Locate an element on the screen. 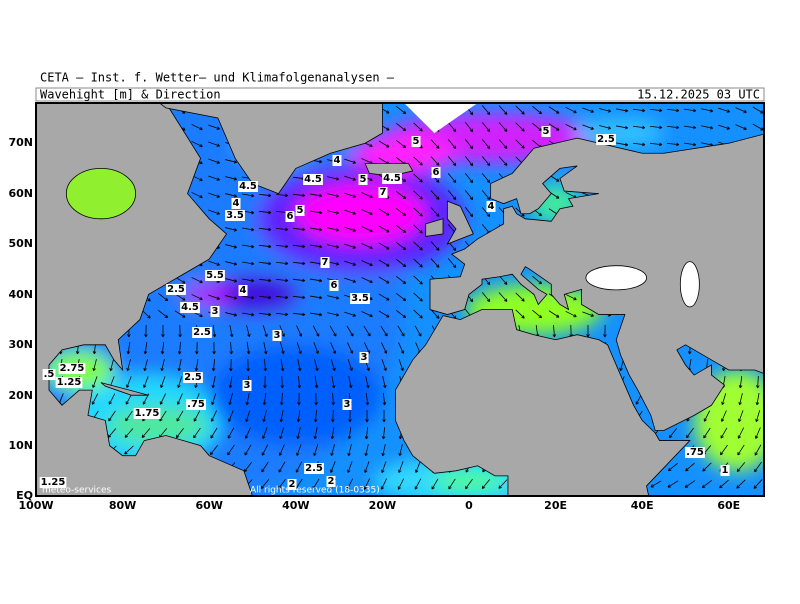 The image size is (800, 604). contour-label: 3 is located at coordinates (215, 311).